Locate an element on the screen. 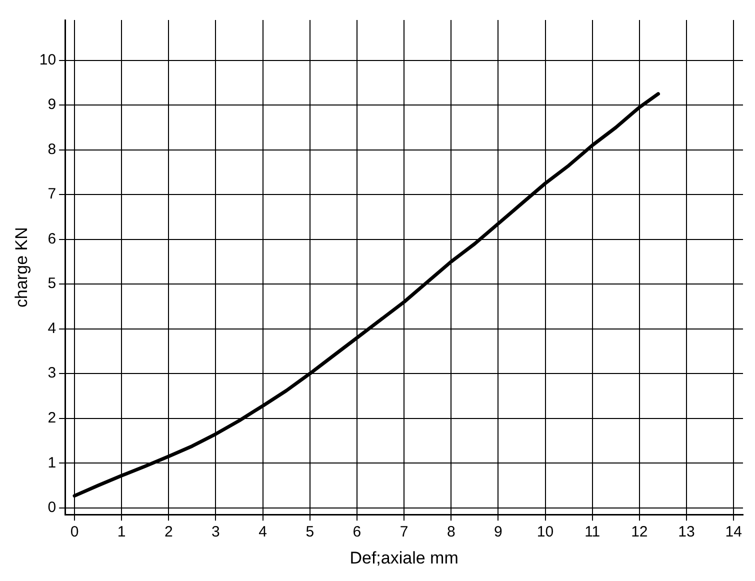 This screenshot has height=581, width=755. x-tick-label: 10 is located at coordinates (545, 532).